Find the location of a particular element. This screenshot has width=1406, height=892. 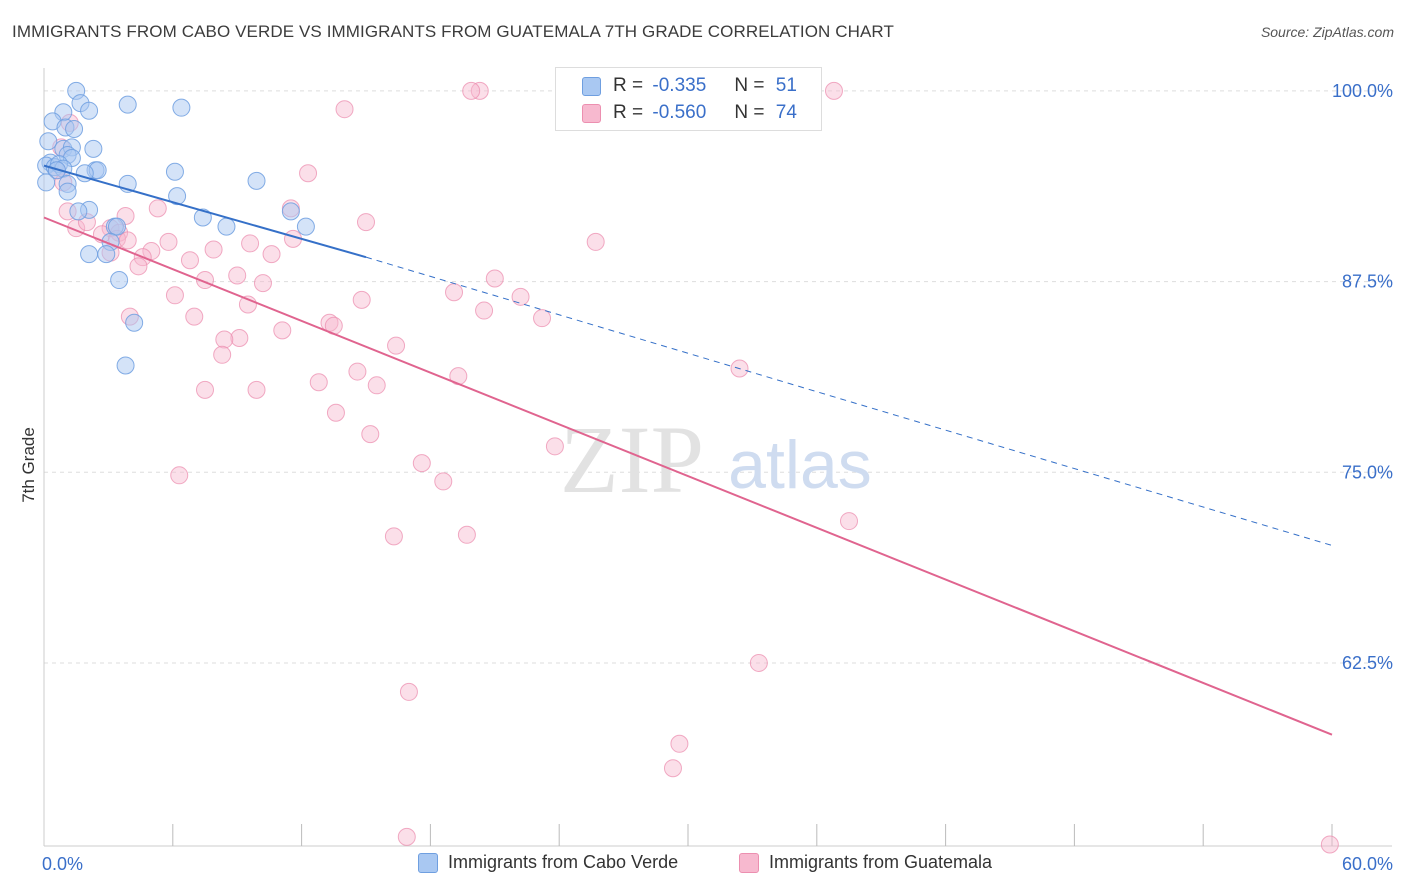

watermark-atlas: atlas is located at coordinates (800, 465).